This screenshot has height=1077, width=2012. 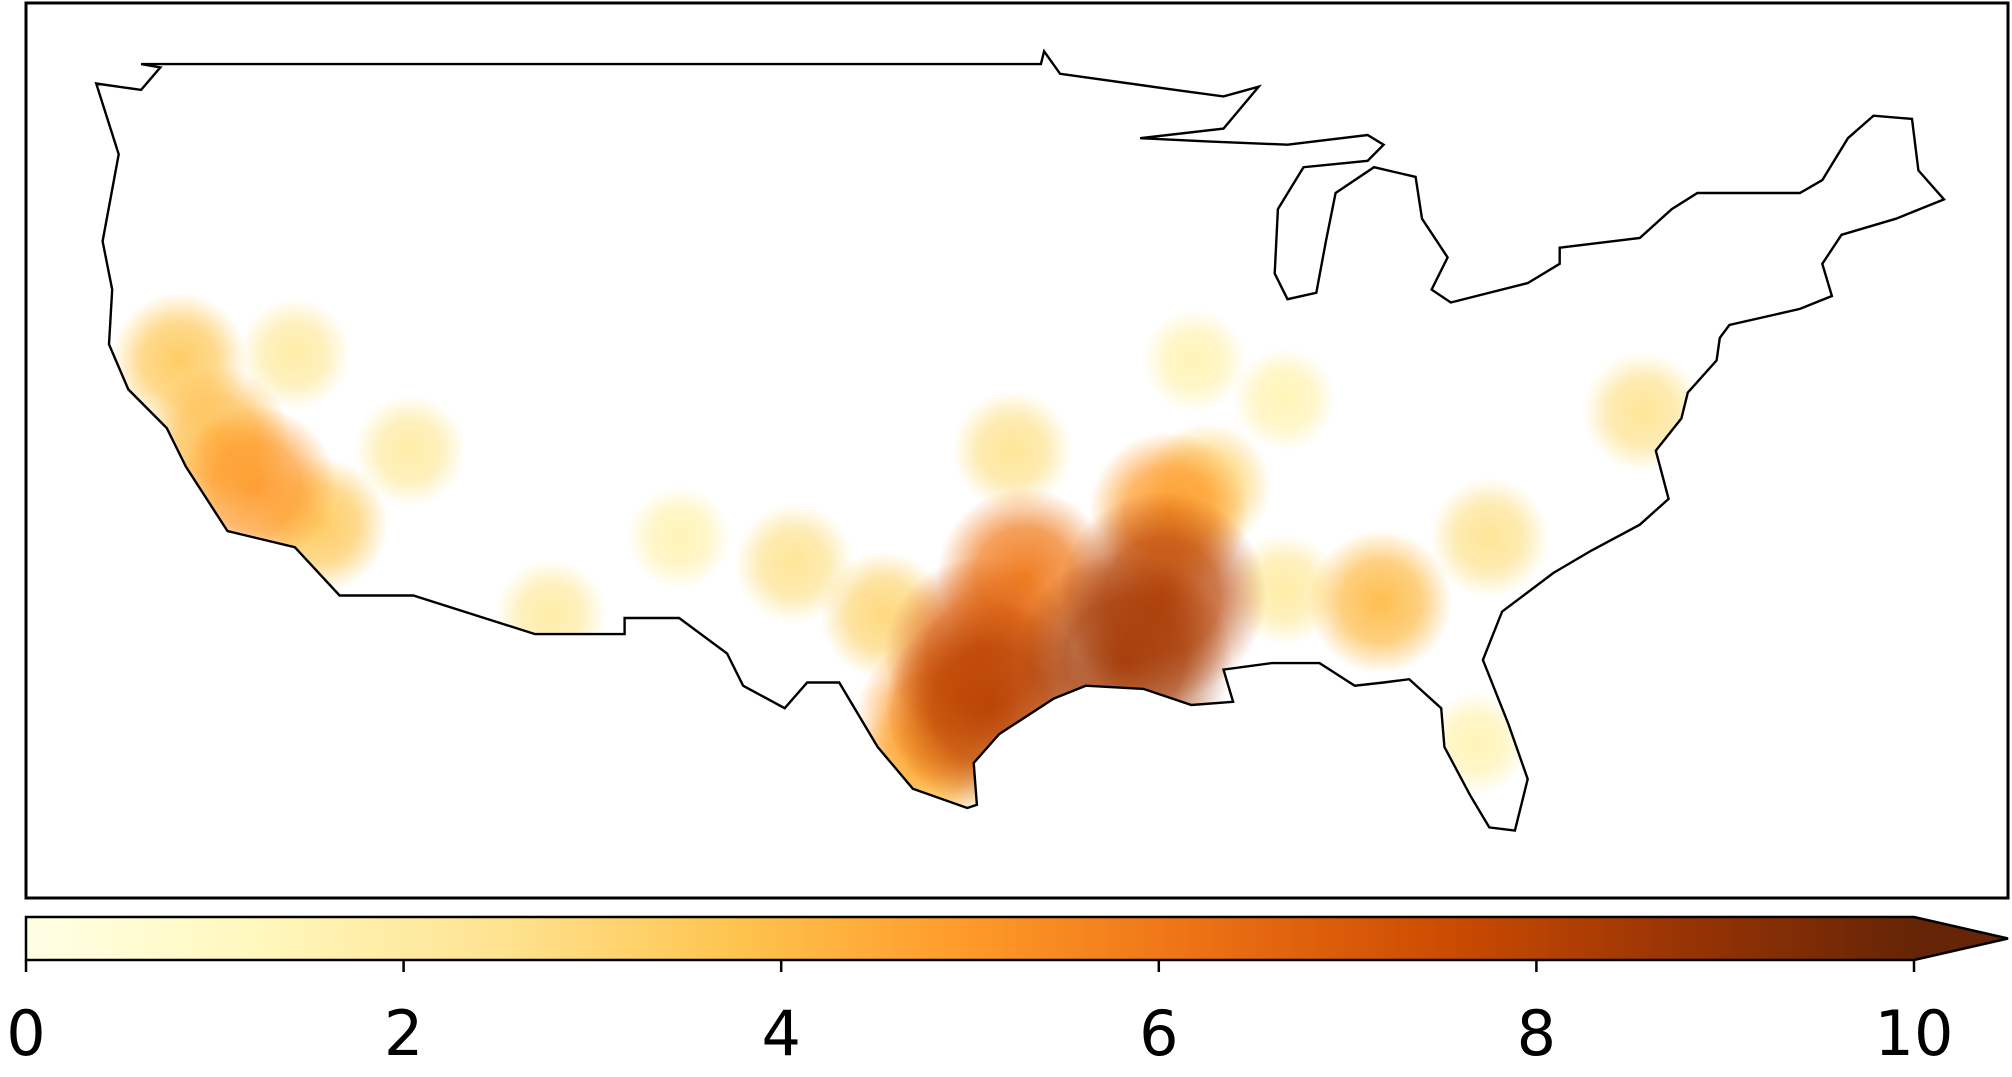 What do you see at coordinates (970, 938) in the screenshot?
I see `colorbar-body` at bounding box center [970, 938].